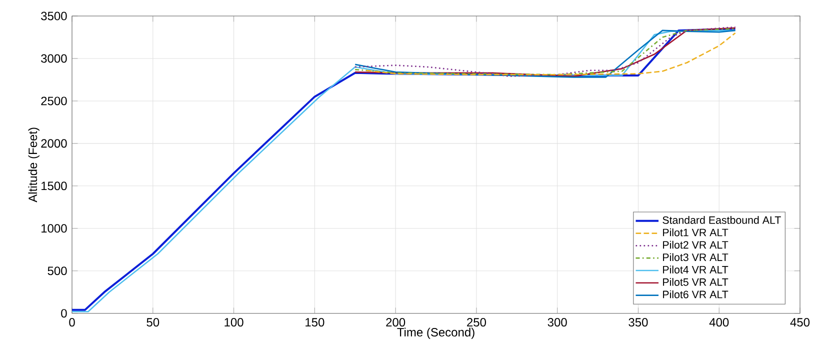 The height and width of the screenshot is (344, 827). I want to click on x-tick-label: 200, so click(396, 322).